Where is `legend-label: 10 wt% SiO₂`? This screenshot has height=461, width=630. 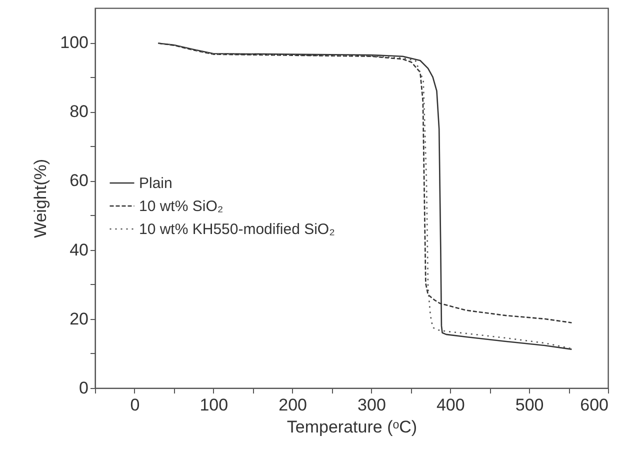
legend-label: 10 wt% SiO₂ is located at coordinates (181, 206).